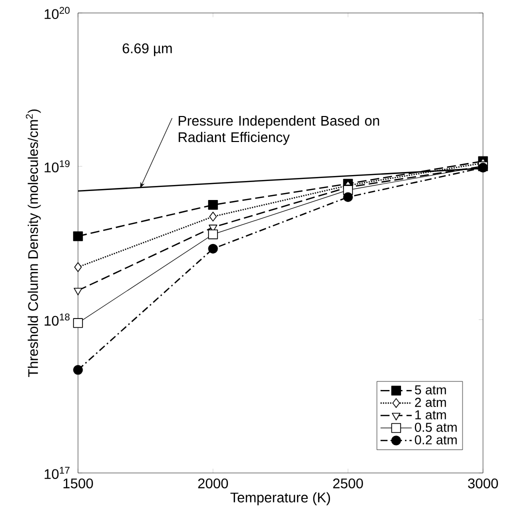  Describe the element at coordinates (57, 13) in the screenshot. I see `y-tick-label: 10$^{20}$` at that location.